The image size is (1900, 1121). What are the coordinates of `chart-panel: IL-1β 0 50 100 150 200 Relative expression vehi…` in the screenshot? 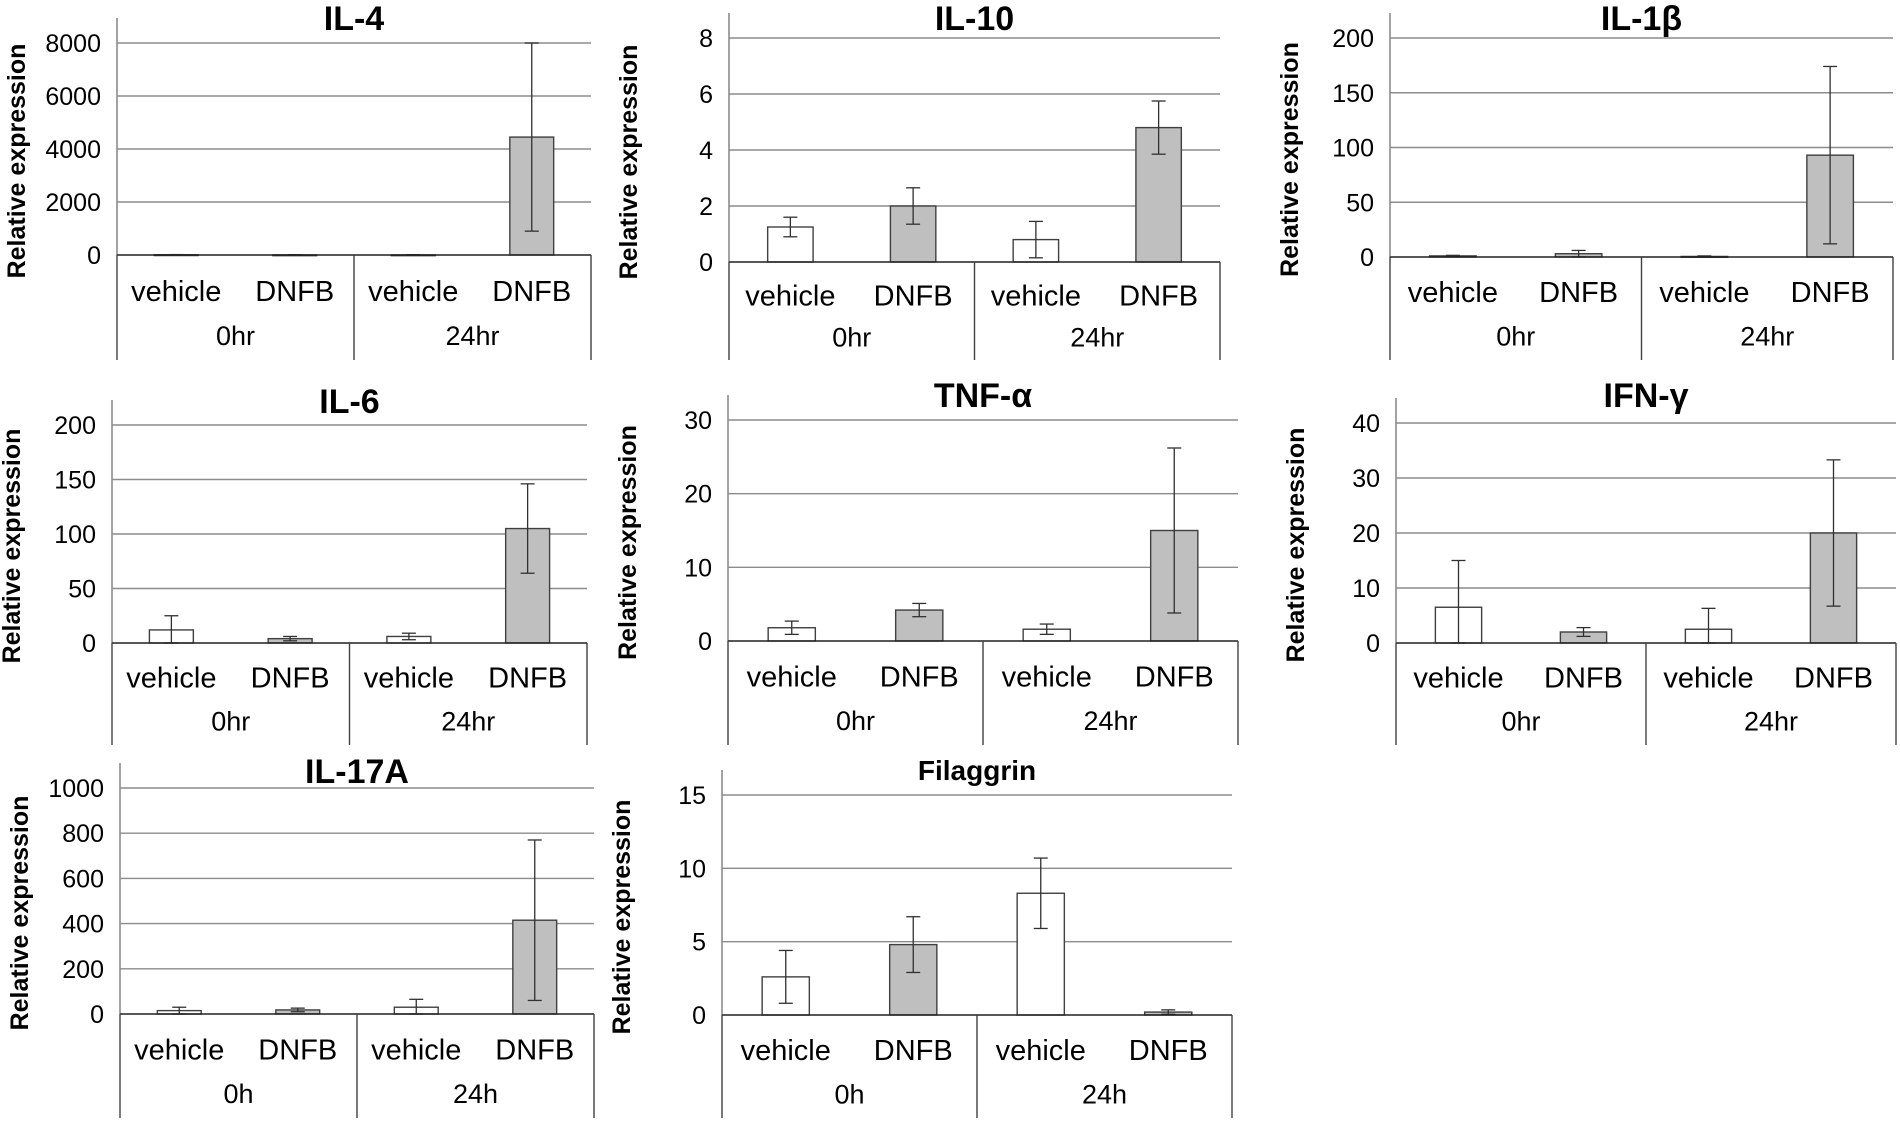 It's located at (1585, 180).